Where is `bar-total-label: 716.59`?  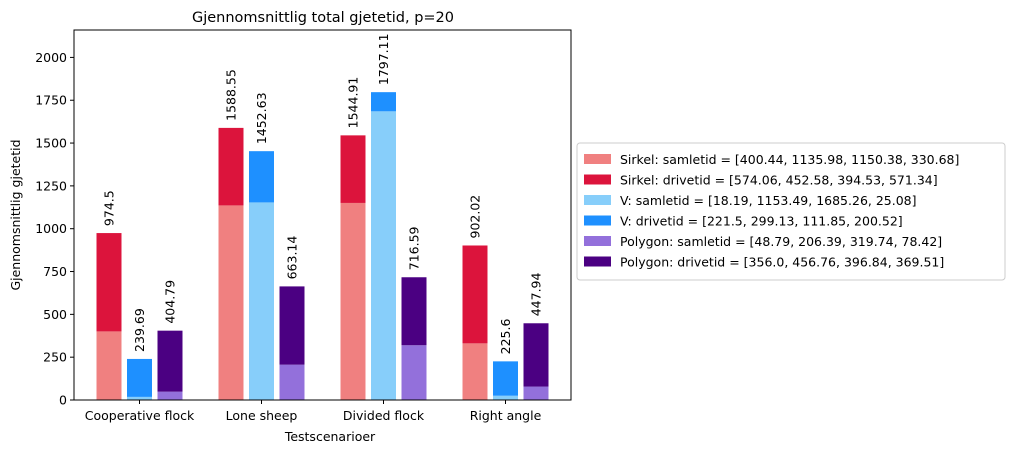
bar-total-label: 716.59 is located at coordinates (414, 248).